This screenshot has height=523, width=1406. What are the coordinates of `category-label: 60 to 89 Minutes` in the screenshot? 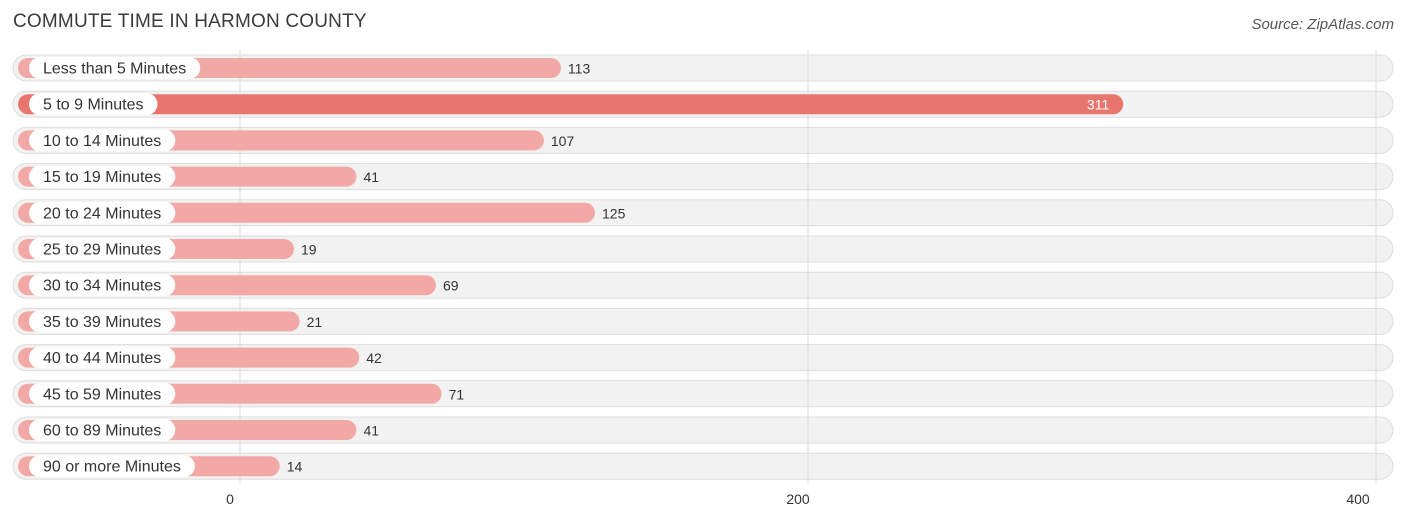 It's located at (102, 431).